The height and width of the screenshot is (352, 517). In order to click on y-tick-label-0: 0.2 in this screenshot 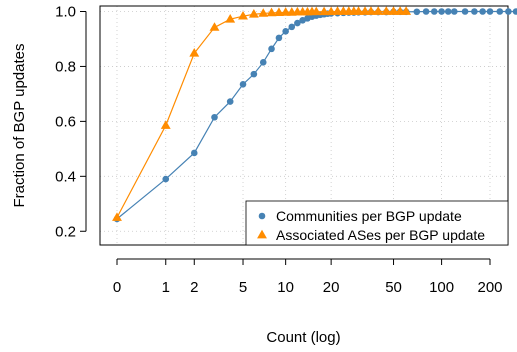, I will do `click(65, 231)`.